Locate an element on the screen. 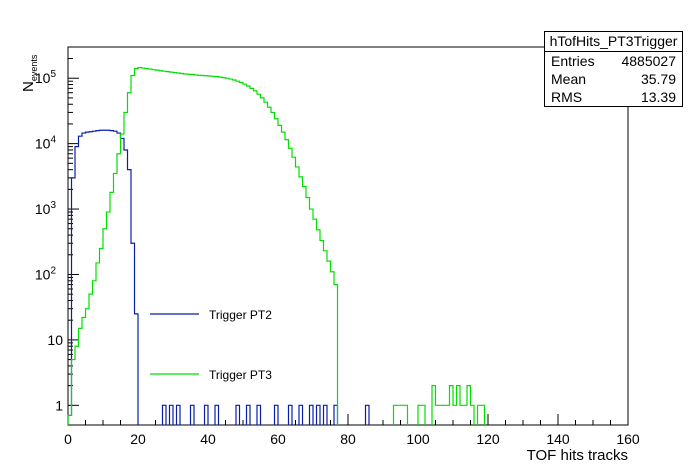  y-tick-label: 10⁵ is located at coordinates (46, 77).